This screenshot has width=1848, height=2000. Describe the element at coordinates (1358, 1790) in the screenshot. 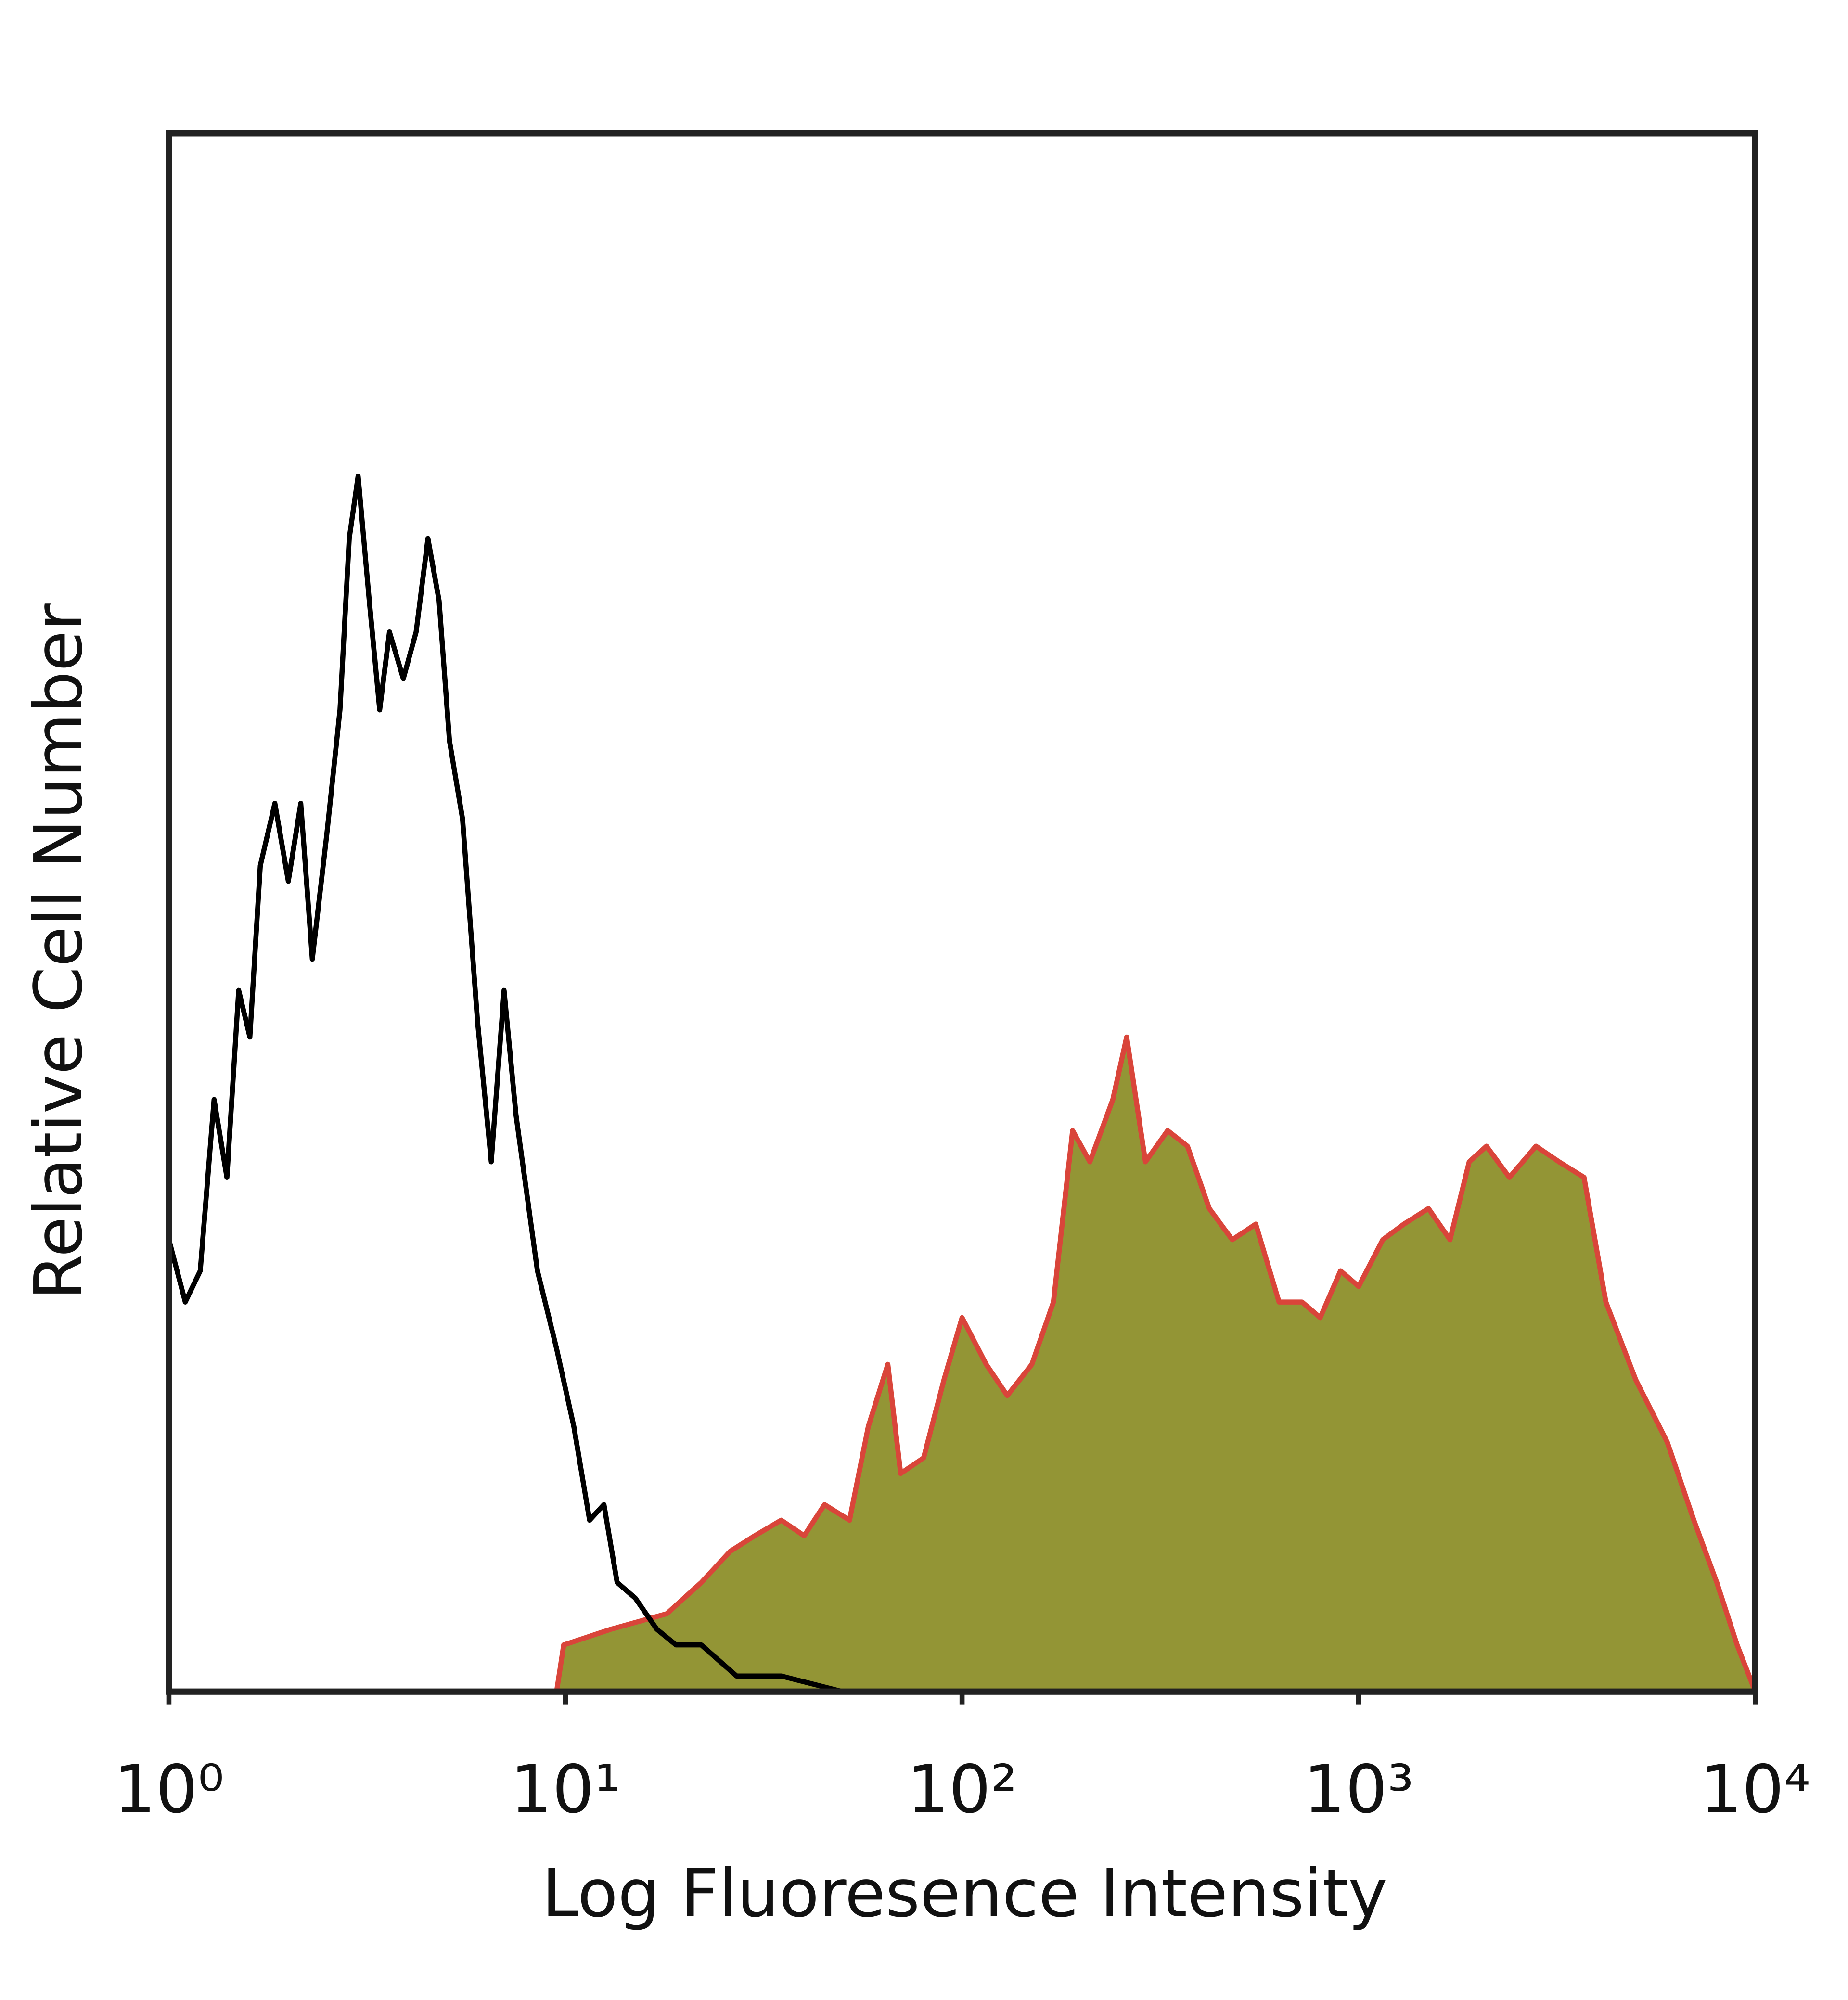

I see `x-tick-label: 10³` at that location.